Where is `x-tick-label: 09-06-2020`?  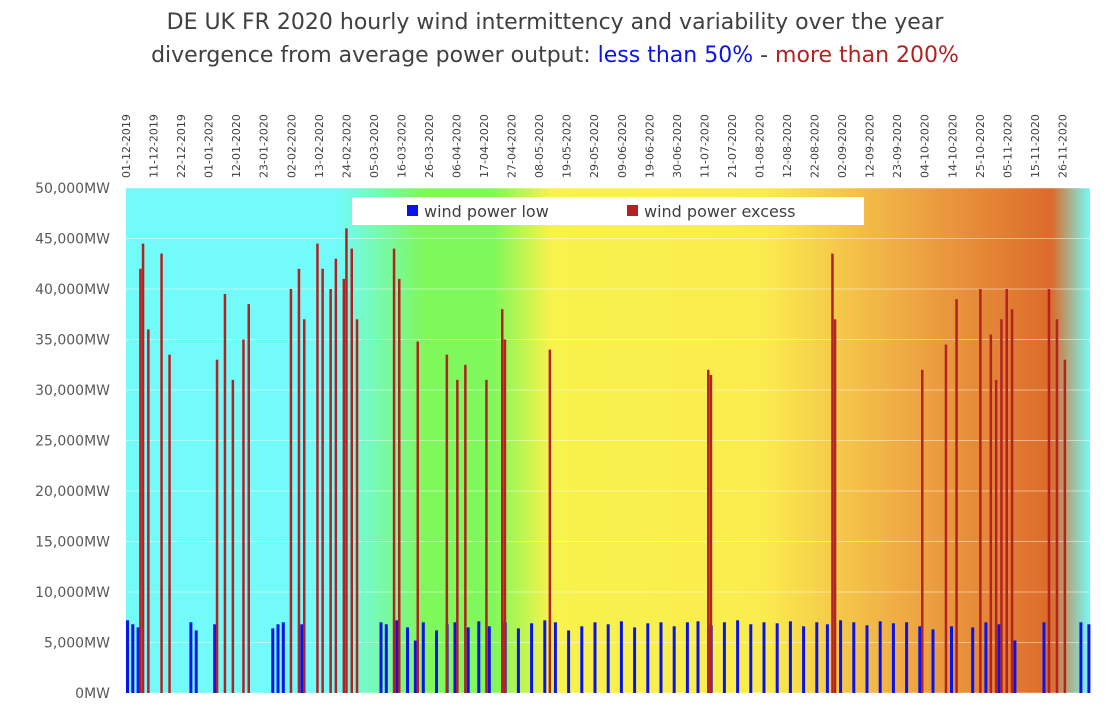 x-tick-label: 09-06-2020 is located at coordinates (622, 146).